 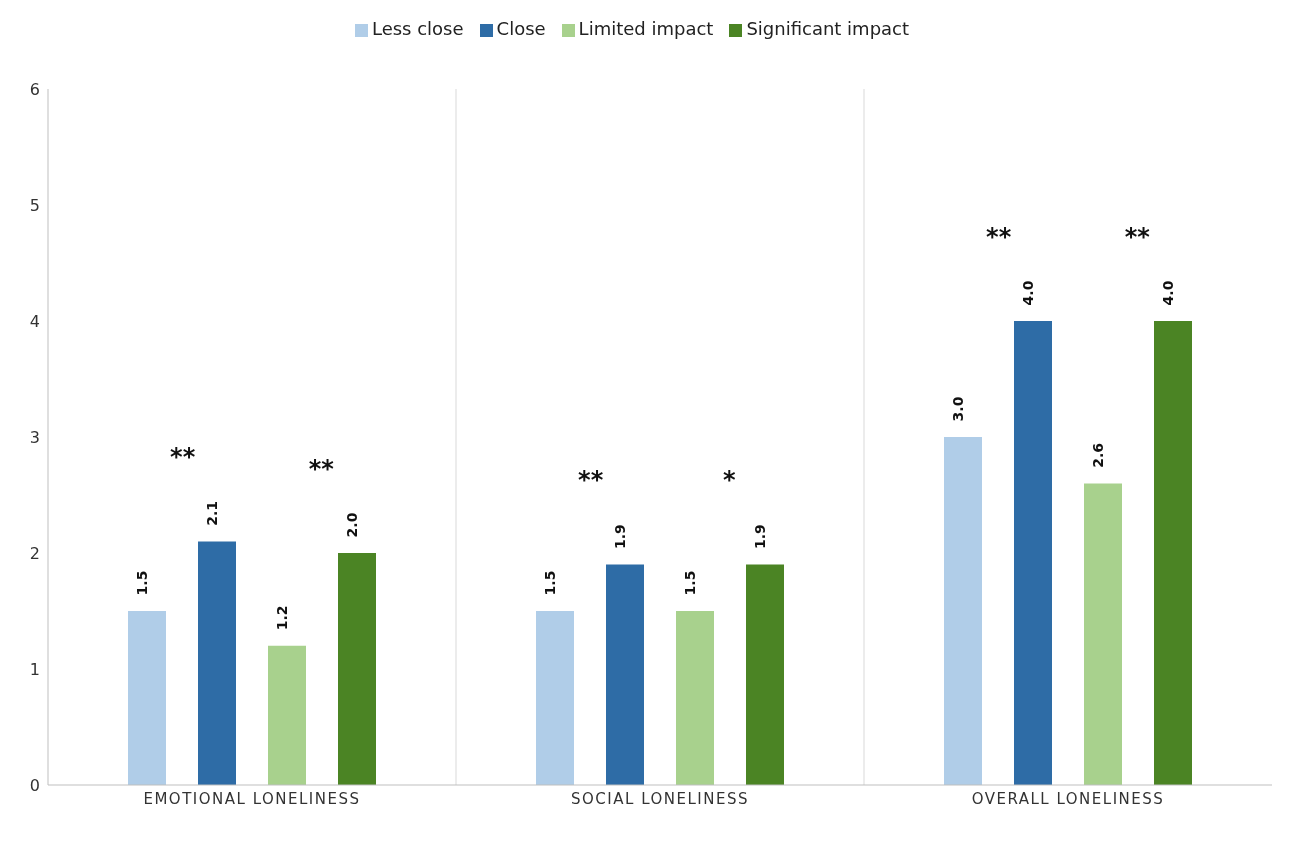 What do you see at coordinates (34, 205) in the screenshot?
I see `y-tick-label: 5` at bounding box center [34, 205].